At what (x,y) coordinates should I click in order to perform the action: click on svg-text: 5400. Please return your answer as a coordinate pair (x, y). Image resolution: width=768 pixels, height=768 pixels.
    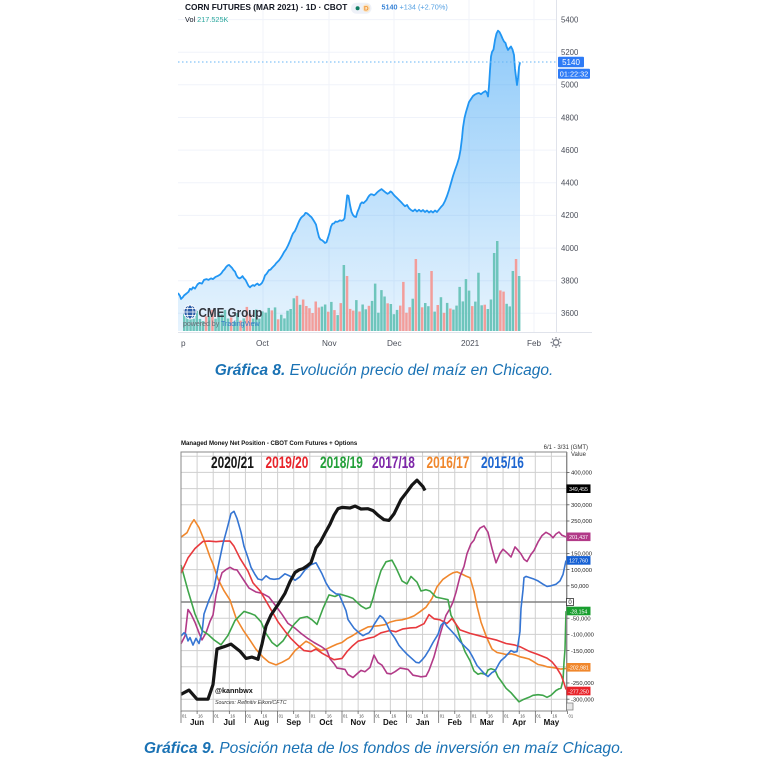
    Looking at the image, I should click on (570, 19).